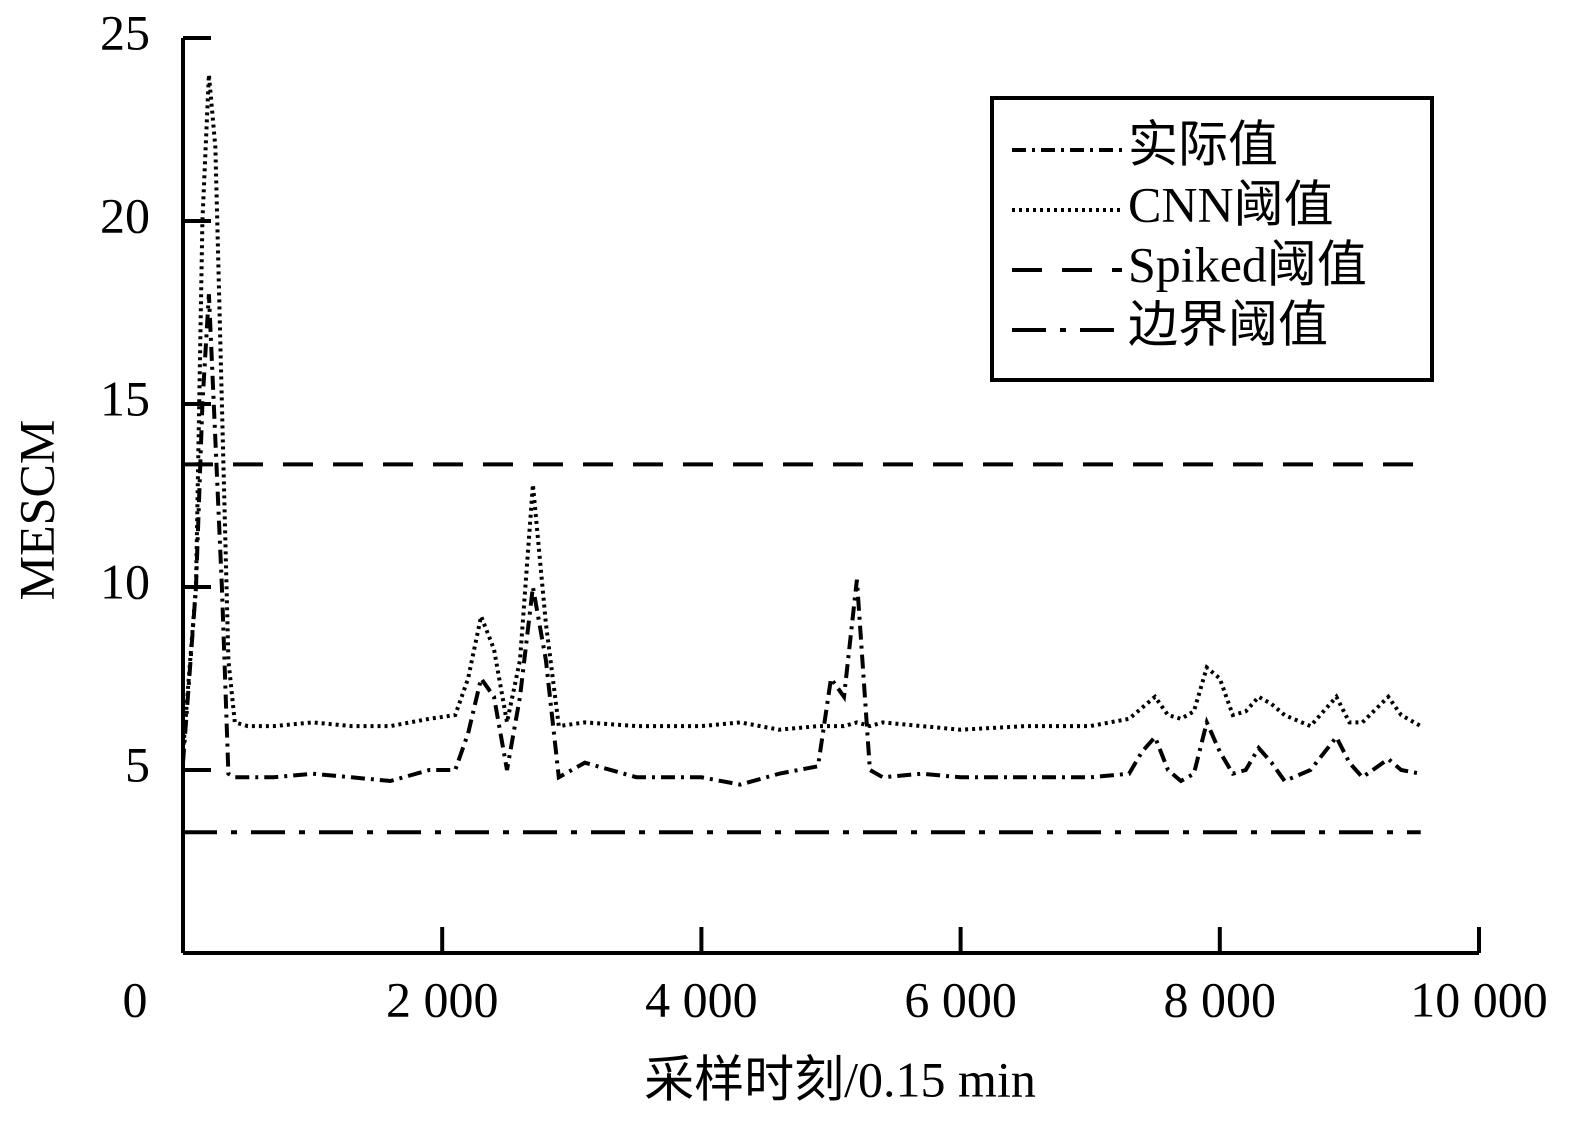 The height and width of the screenshot is (1127, 1569). What do you see at coordinates (1220, 999) in the screenshot?
I see `x-tick-label: 8 000` at bounding box center [1220, 999].